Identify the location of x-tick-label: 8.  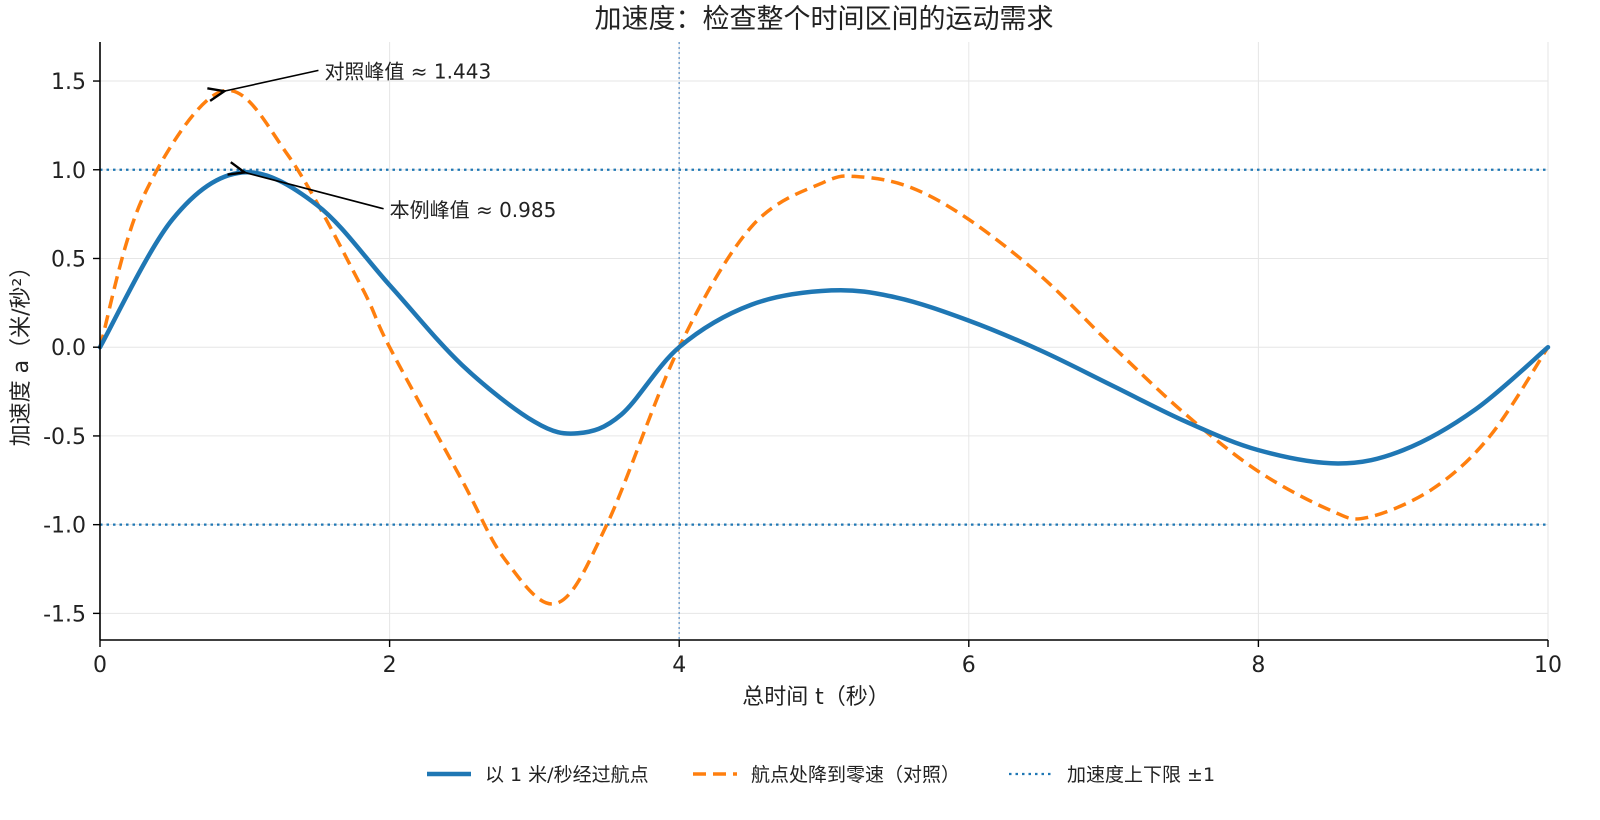
(1258, 665).